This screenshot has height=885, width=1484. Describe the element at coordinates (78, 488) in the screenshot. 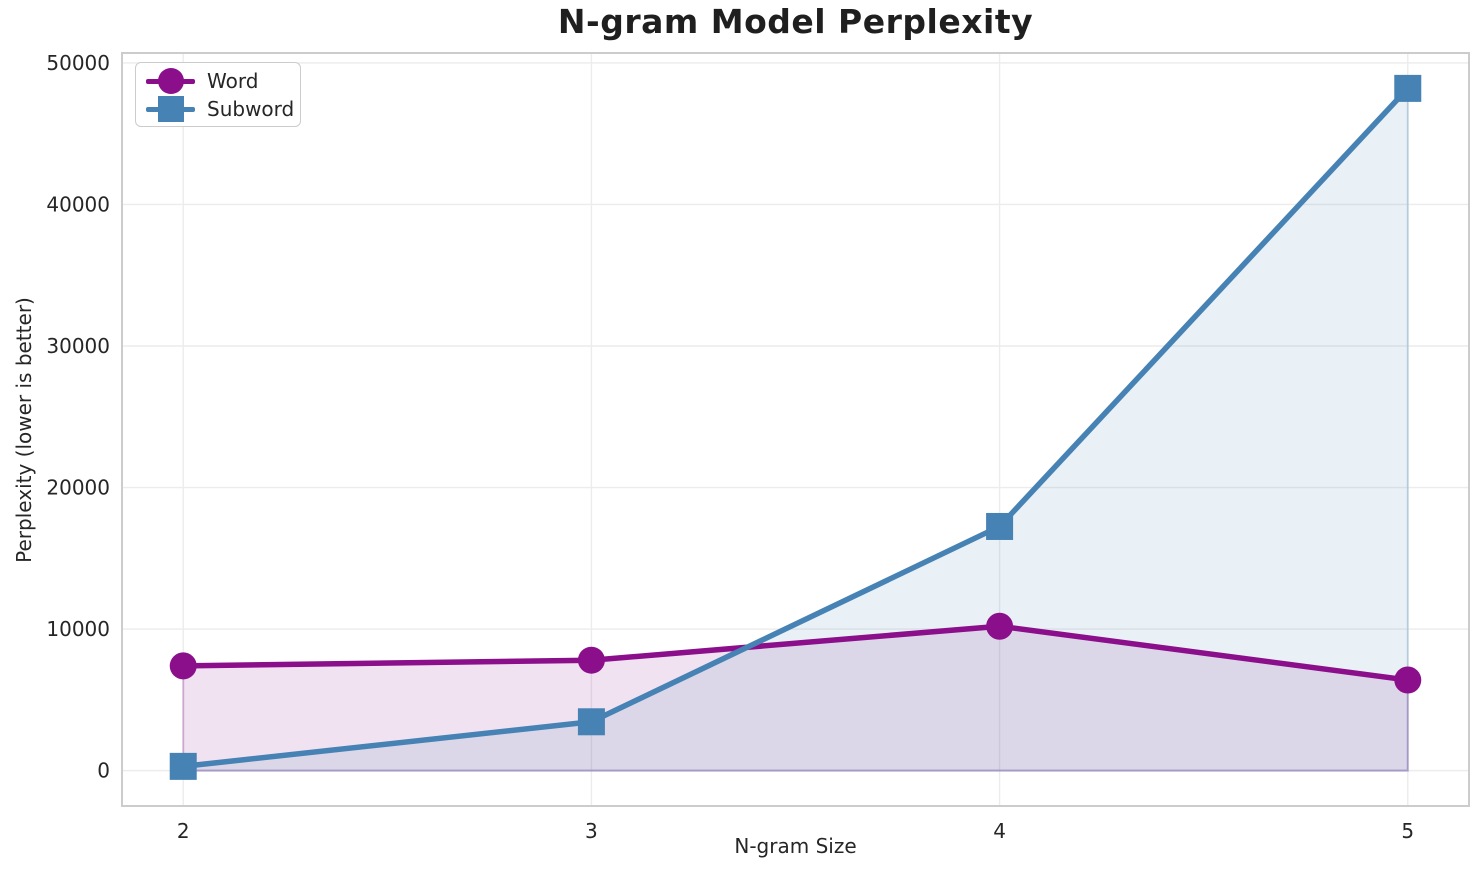

I see `y-tick-label: 20000` at that location.